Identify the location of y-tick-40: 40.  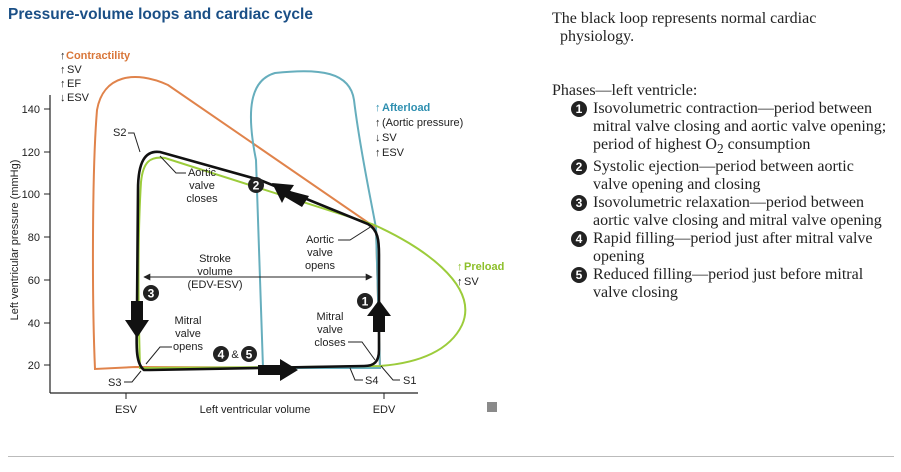
(34, 324).